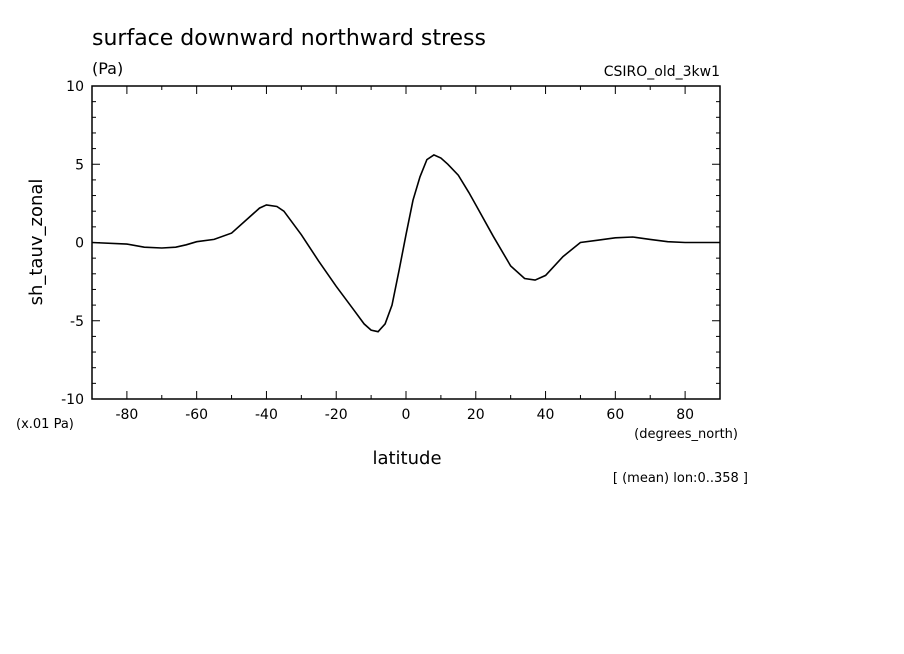 Image resolution: width=904 pixels, height=654 pixels. I want to click on x-tick-label: 40, so click(546, 415).